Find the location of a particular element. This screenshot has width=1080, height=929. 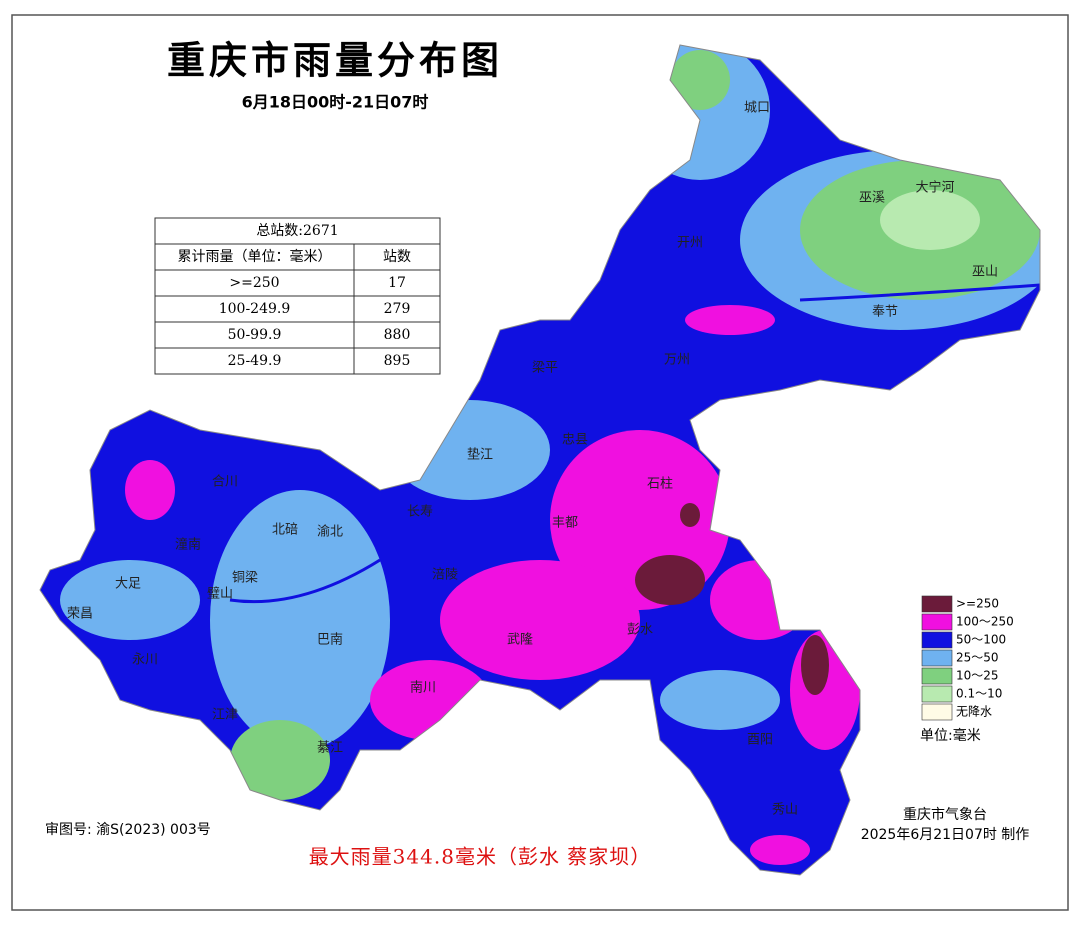

place-name: 北碚 is located at coordinates (285, 530).